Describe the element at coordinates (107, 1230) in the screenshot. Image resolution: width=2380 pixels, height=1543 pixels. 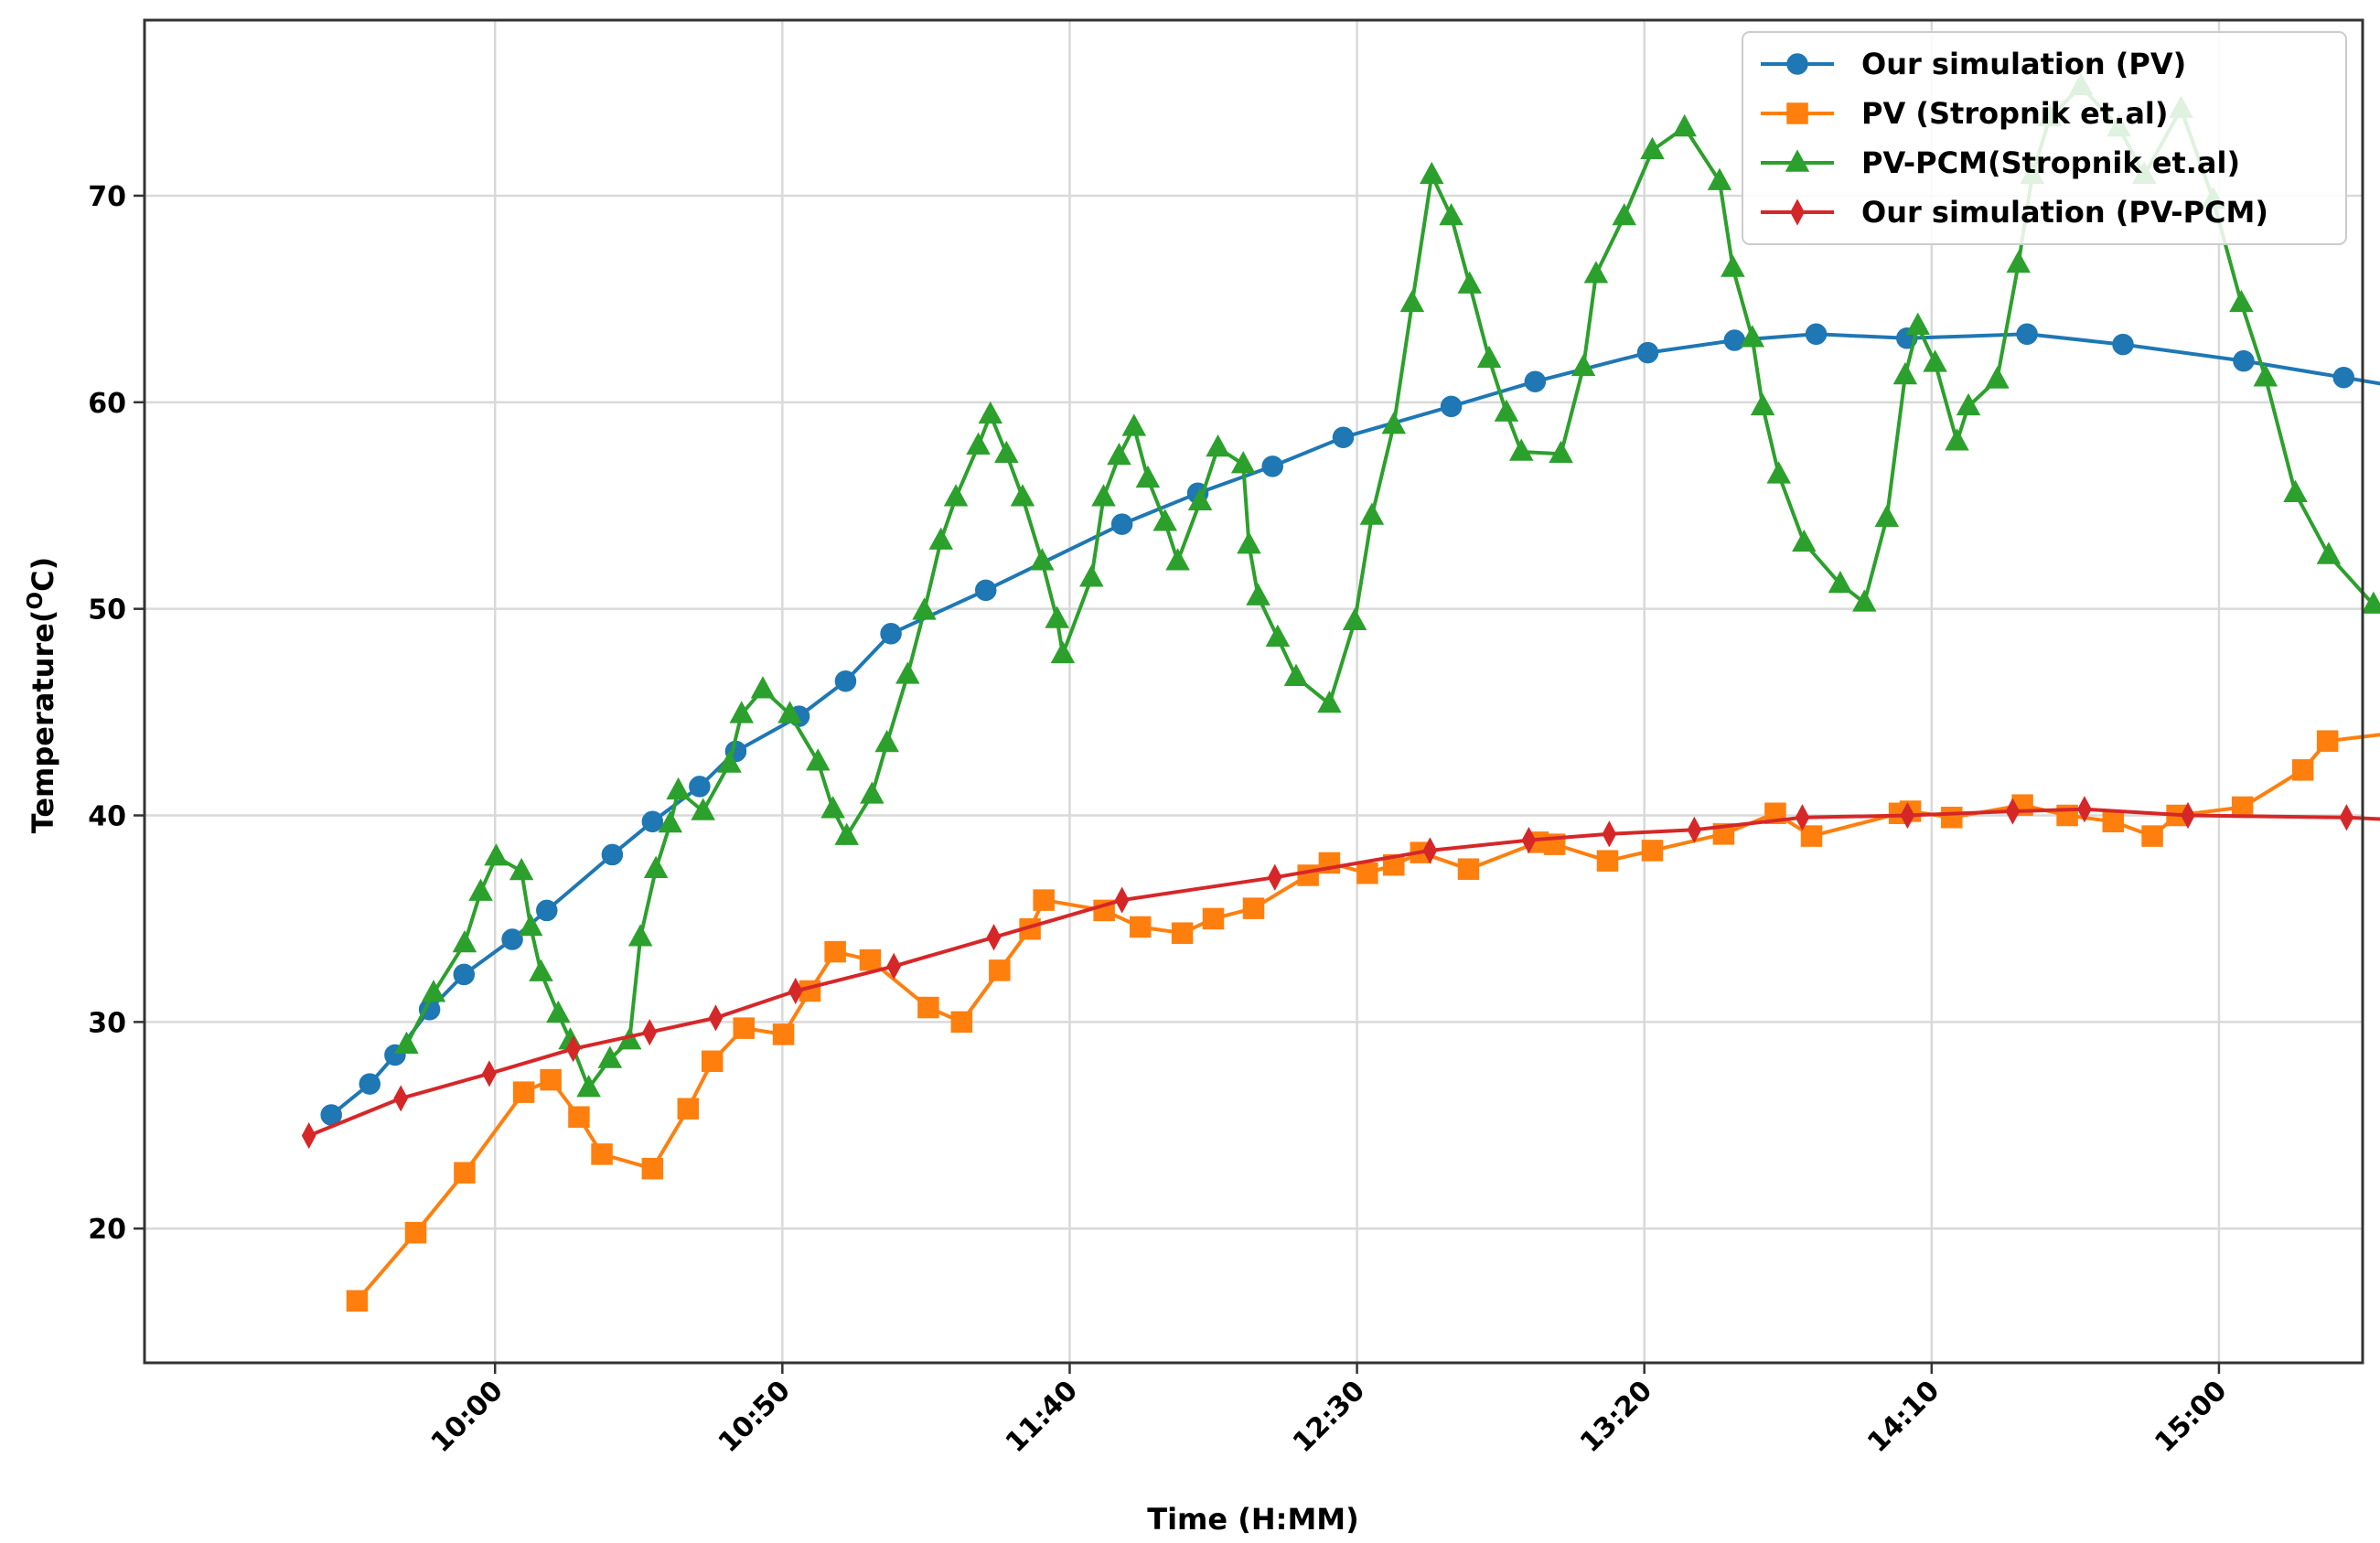
I see `y-tick-label: 20` at that location.